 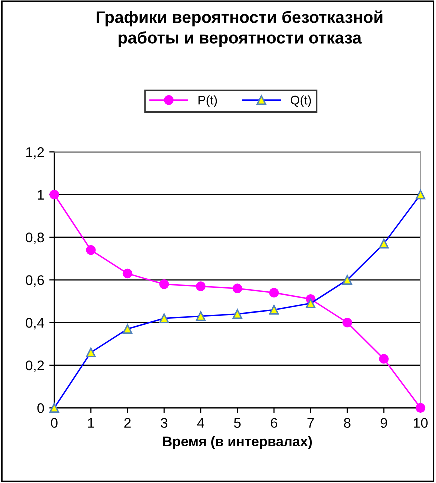 What do you see at coordinates (35, 238) in the screenshot?
I see `y-tick-label: 0,8` at bounding box center [35, 238].